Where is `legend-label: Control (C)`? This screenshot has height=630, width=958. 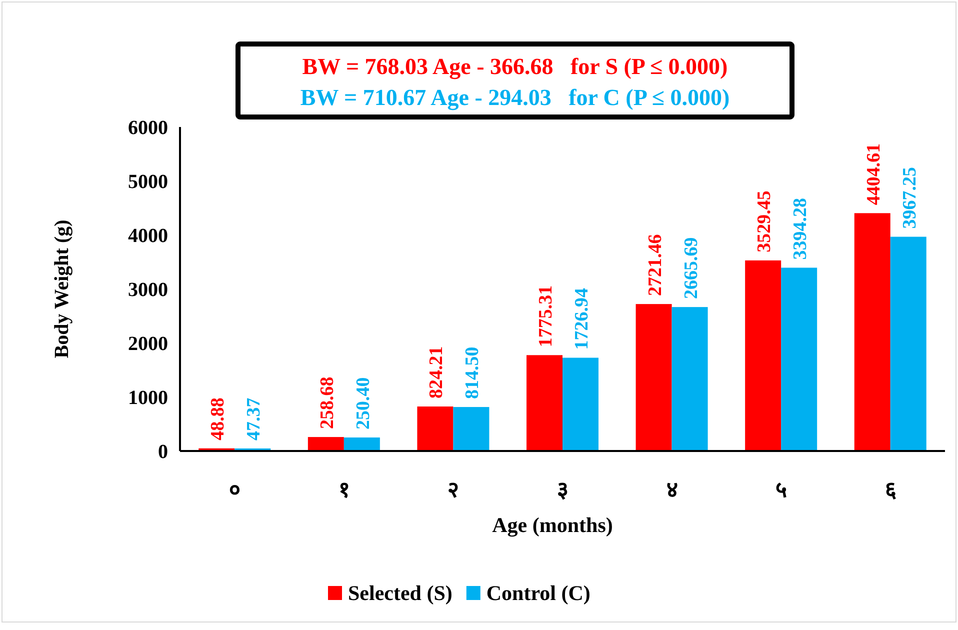
legend-label: Control (C) is located at coordinates (538, 593).